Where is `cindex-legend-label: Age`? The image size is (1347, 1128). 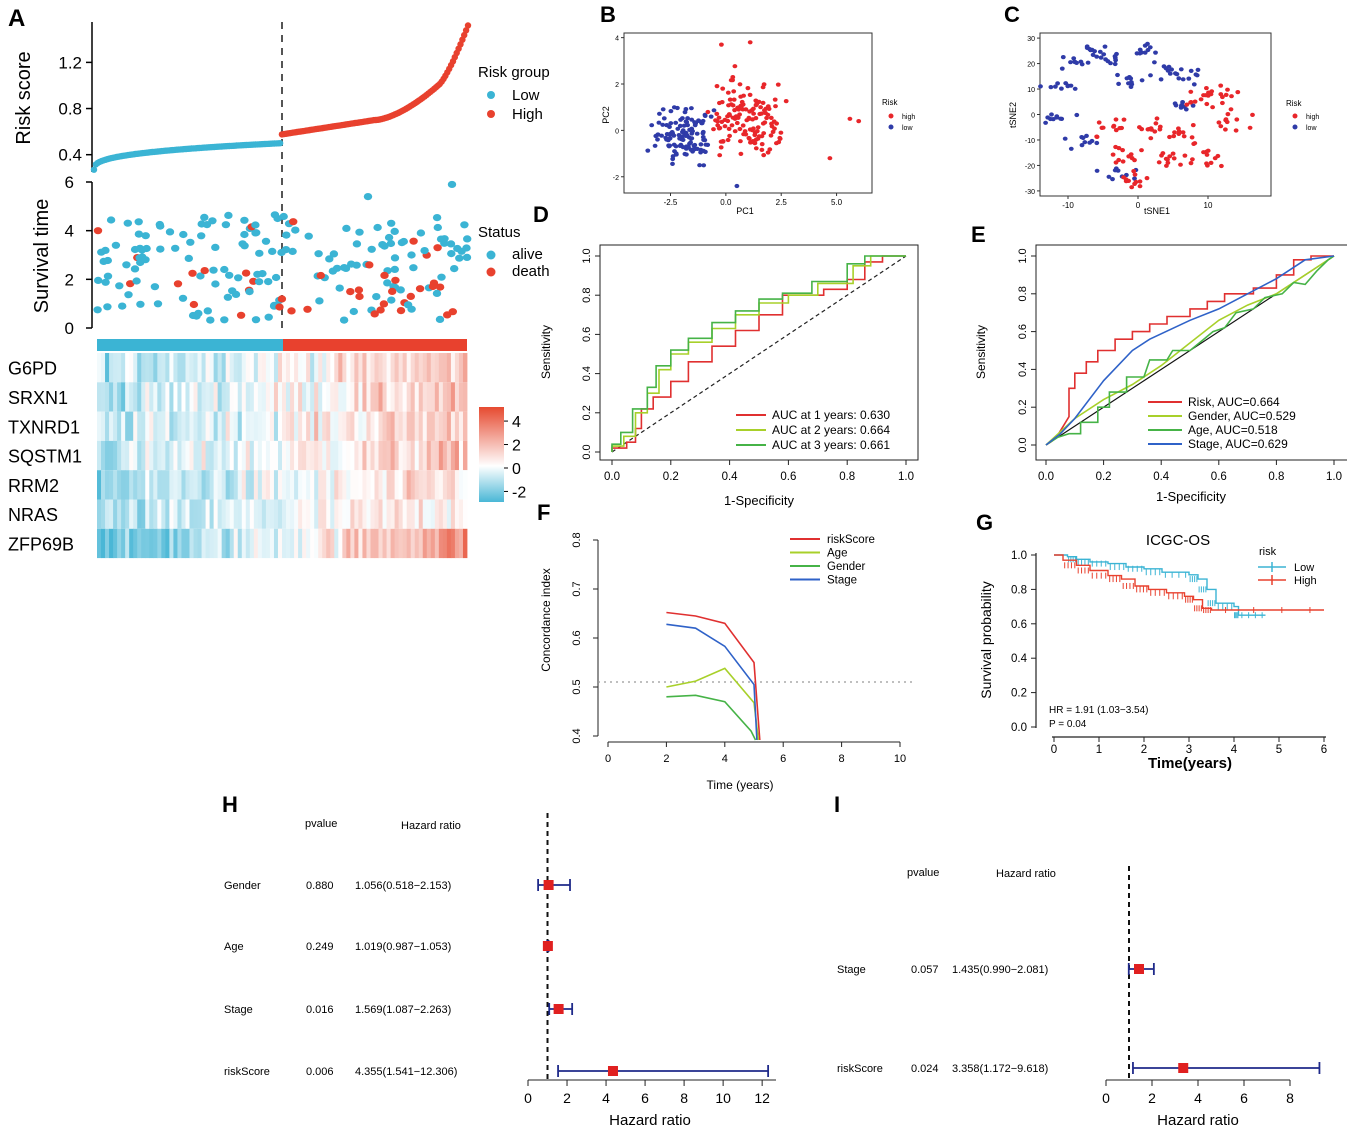 cindex-legend-label: Age is located at coordinates (837, 554).